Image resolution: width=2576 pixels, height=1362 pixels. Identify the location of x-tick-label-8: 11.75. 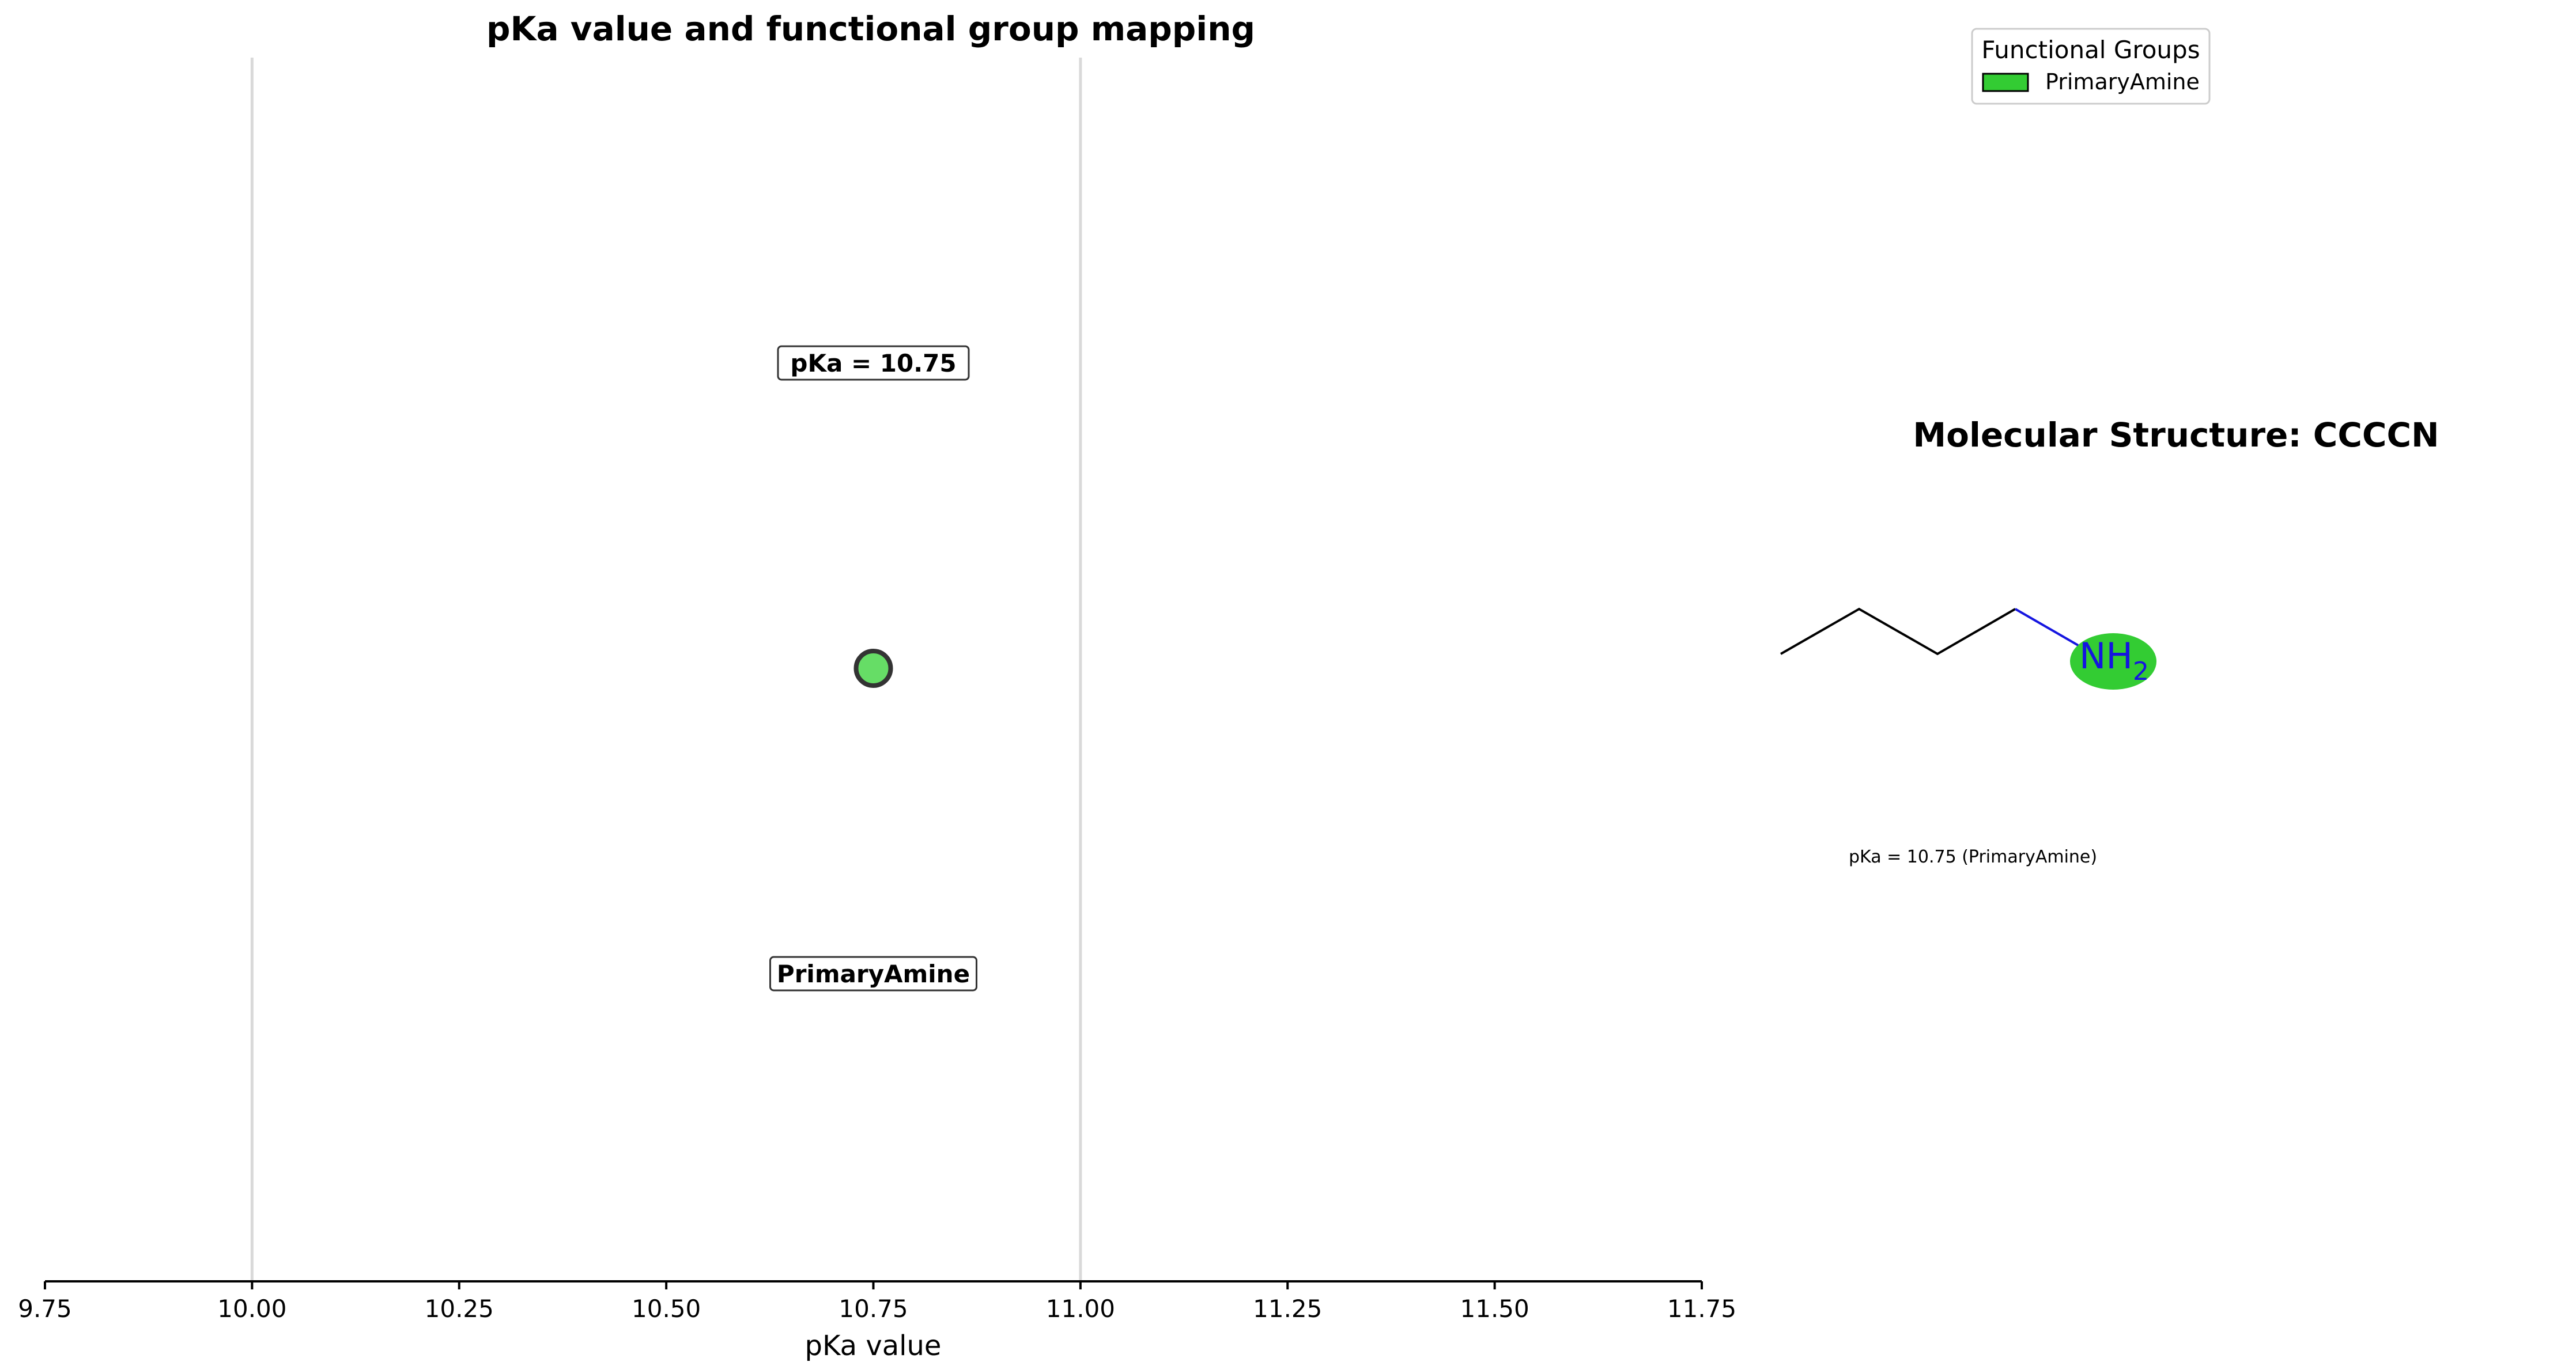
(1702, 1309).